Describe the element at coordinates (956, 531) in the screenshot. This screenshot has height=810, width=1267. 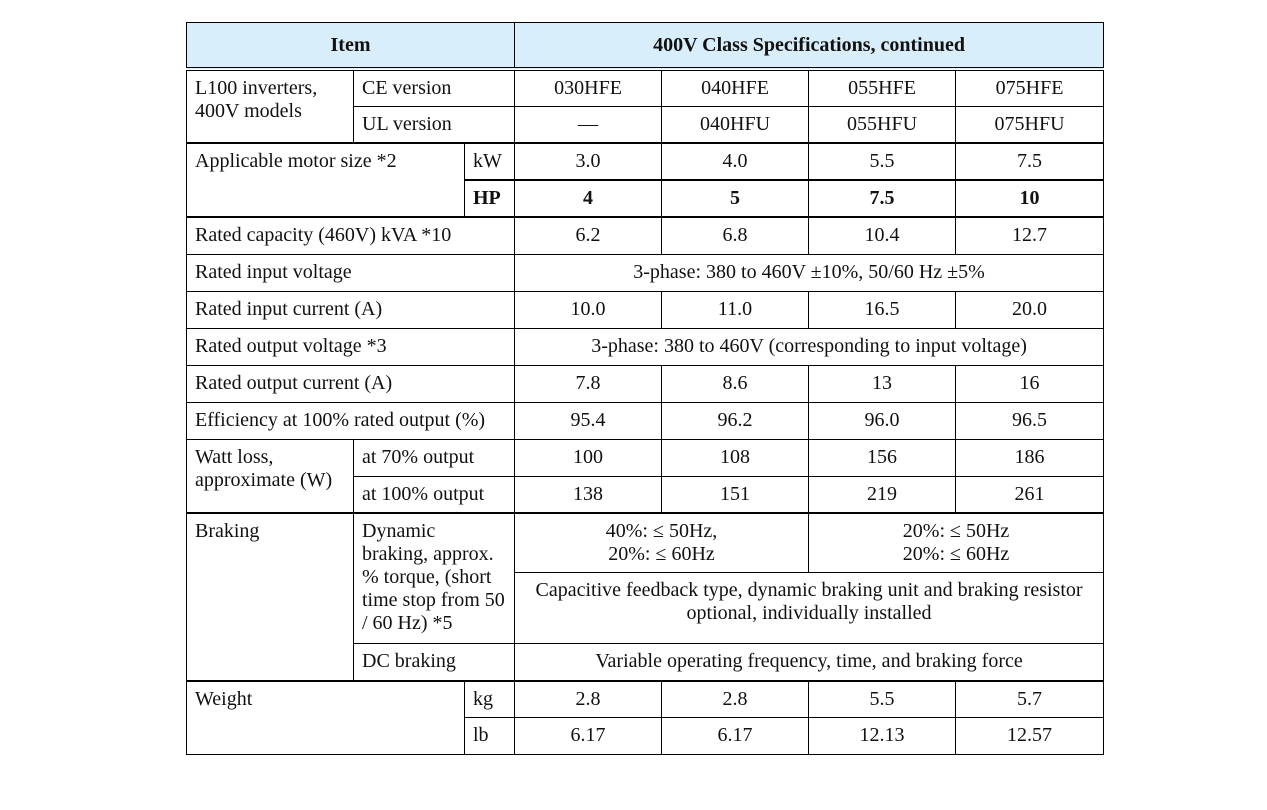
I see `dynamic-braking-right-line-1: 20%: ≤ 50Hz` at that location.